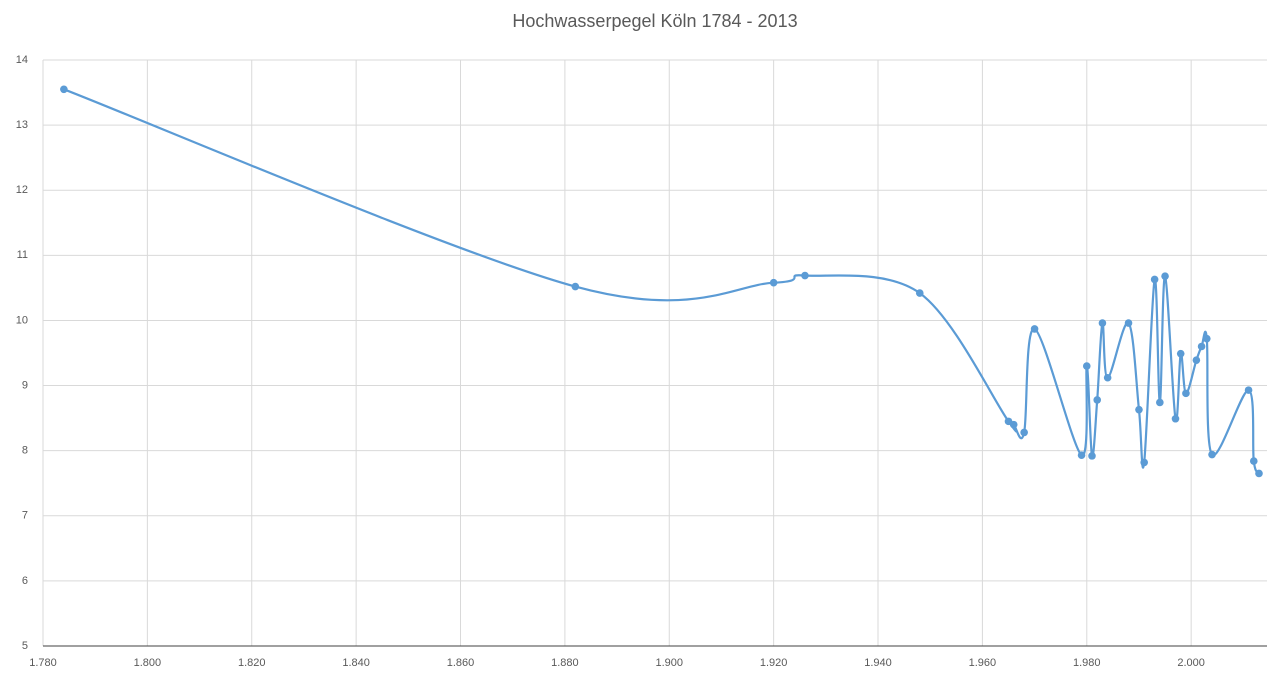 Image resolution: width=1267 pixels, height=675 pixels. What do you see at coordinates (670, 663) in the screenshot?
I see `x-tick-label: 1.900` at bounding box center [670, 663].